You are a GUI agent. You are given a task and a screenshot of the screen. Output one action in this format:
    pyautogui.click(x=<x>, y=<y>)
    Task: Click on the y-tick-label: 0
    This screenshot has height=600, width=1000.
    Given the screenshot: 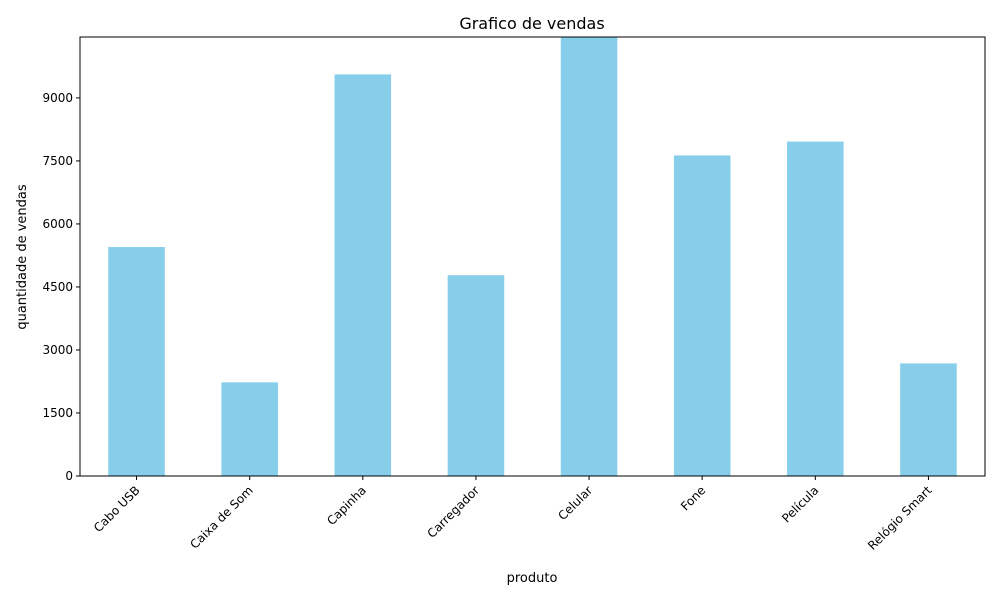 What is the action you would take?
    pyautogui.click(x=69, y=476)
    